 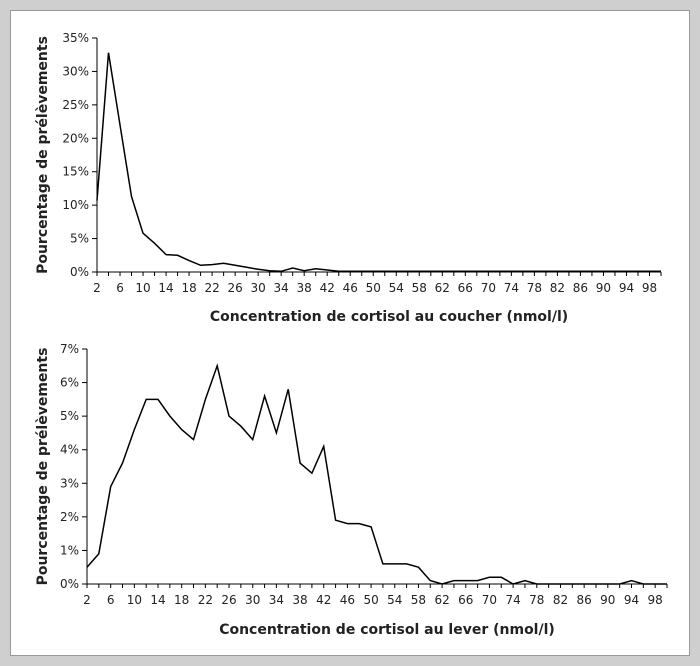 I want to click on y-ticks-coucher: 0% 5% 10% 15% 20% 25% 30% 35%, so click(x=79, y=155).